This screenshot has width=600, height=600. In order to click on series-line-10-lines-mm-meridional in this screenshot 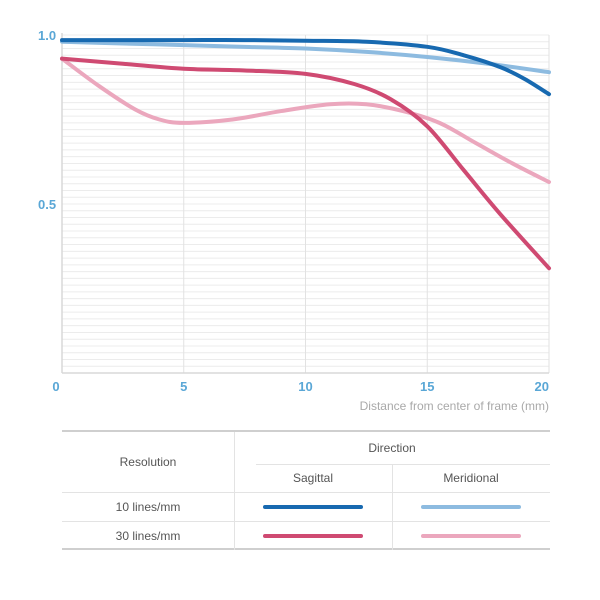, I will do `click(305, 57)`.